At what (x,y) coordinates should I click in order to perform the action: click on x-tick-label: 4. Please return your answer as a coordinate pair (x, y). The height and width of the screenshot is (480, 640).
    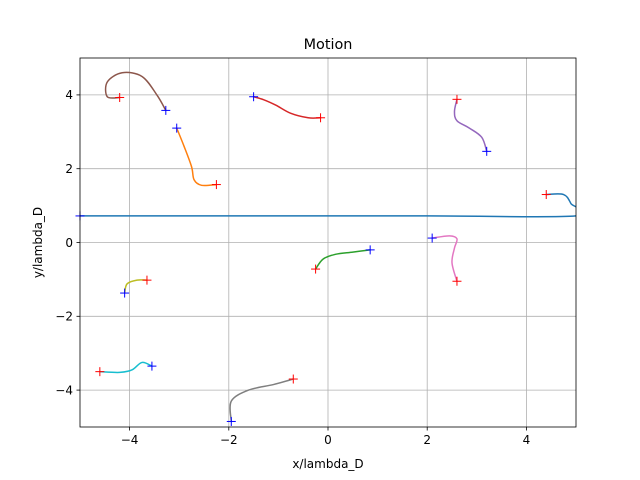
    Looking at the image, I should click on (527, 440).